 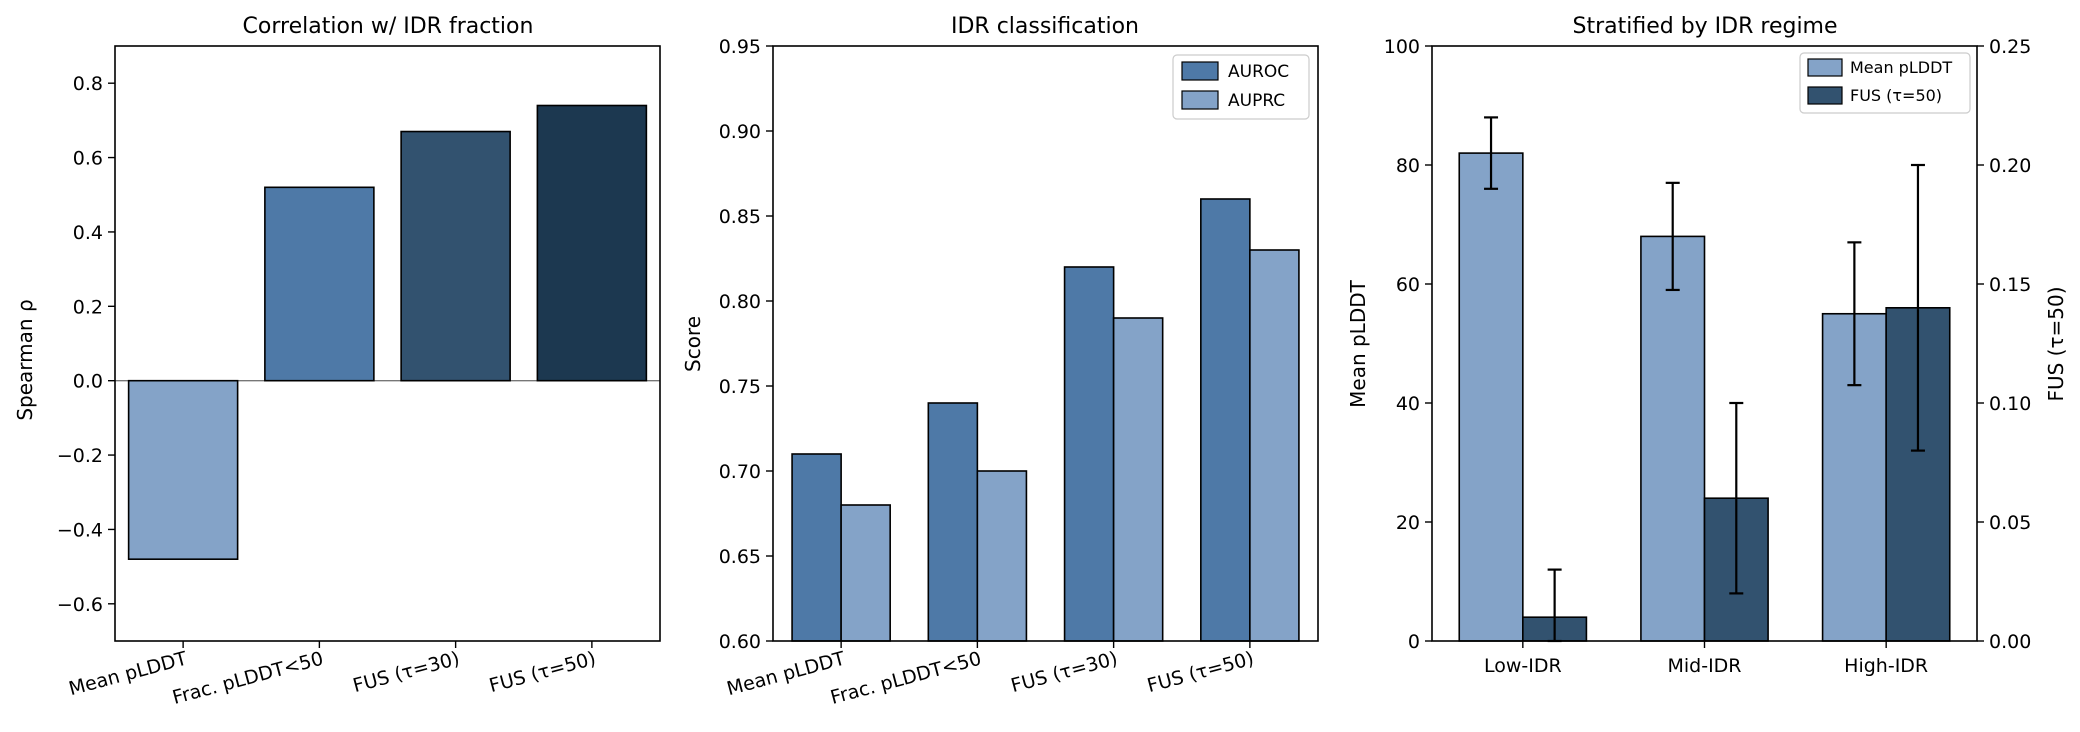 What do you see at coordinates (183, 469) in the screenshot?
I see `bar-mean-plddt` at bounding box center [183, 469].